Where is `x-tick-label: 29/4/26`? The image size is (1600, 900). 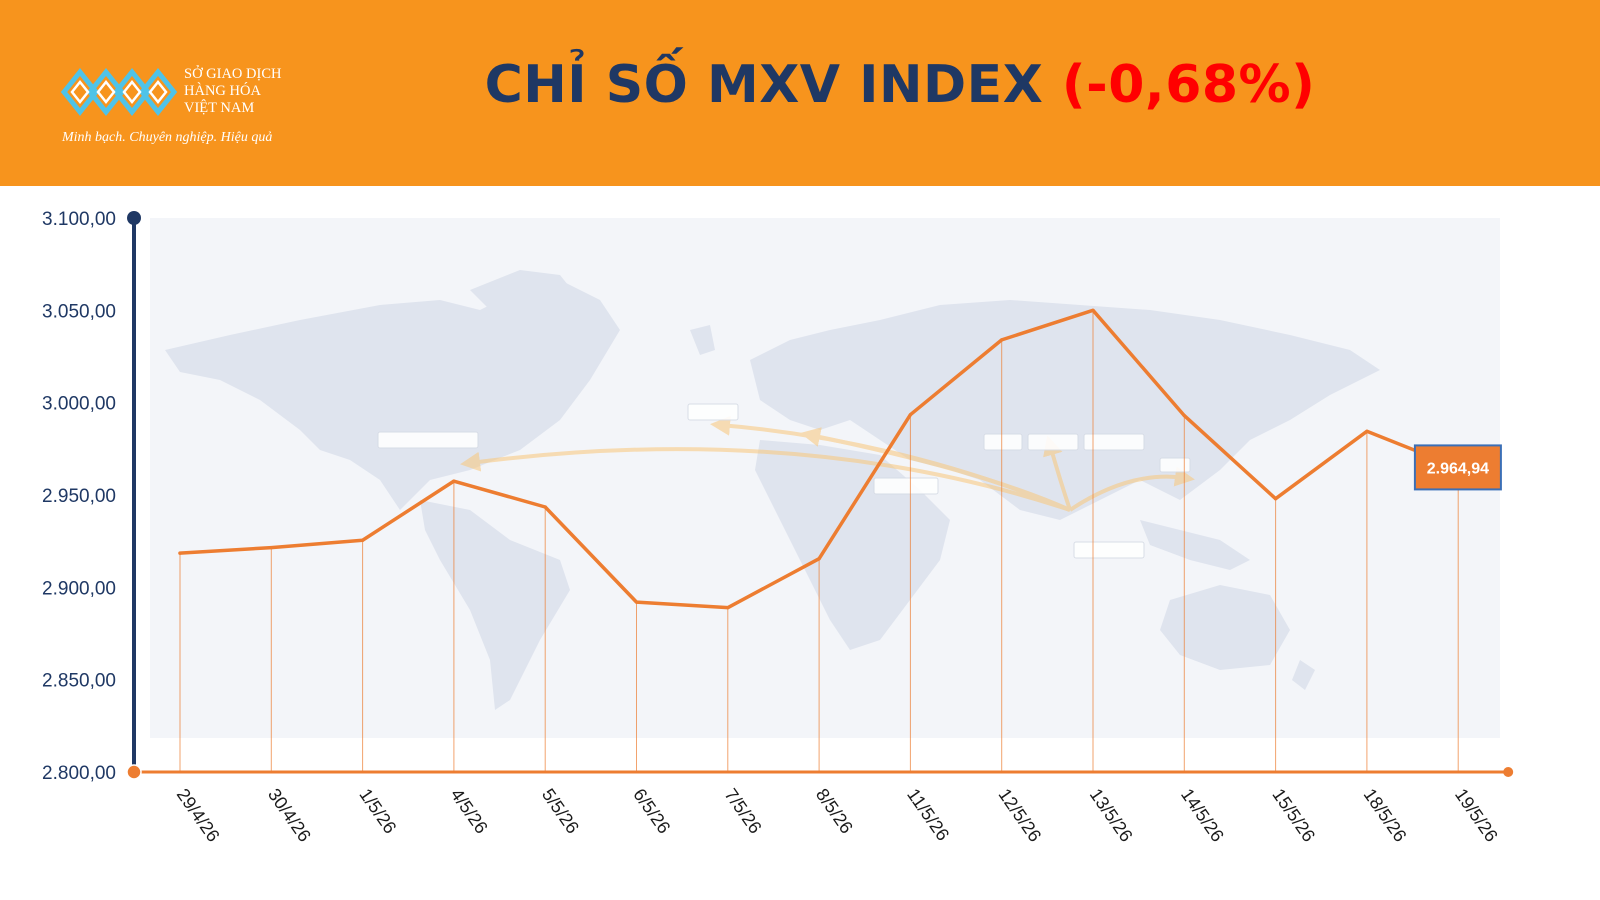 x-tick-label: 29/4/26 is located at coordinates (198, 815).